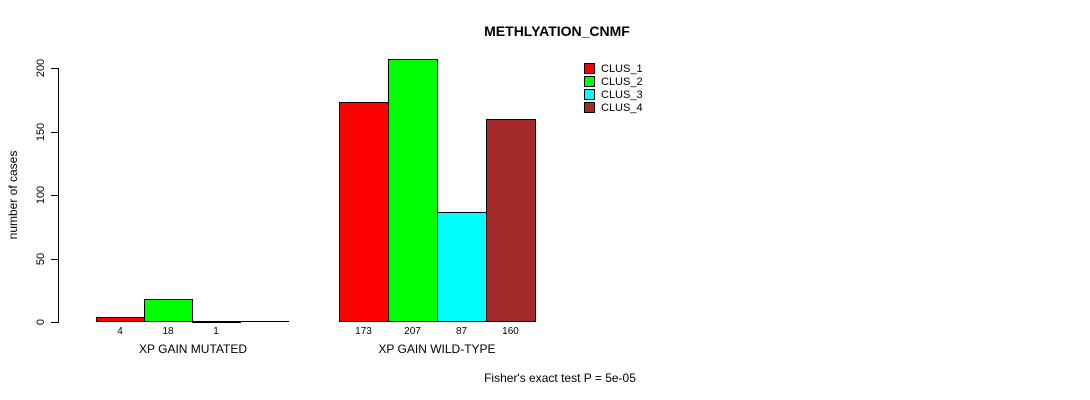 Image resolution: width=1090 pixels, height=400 pixels. I want to click on y-tick-label: 100, so click(41, 195).